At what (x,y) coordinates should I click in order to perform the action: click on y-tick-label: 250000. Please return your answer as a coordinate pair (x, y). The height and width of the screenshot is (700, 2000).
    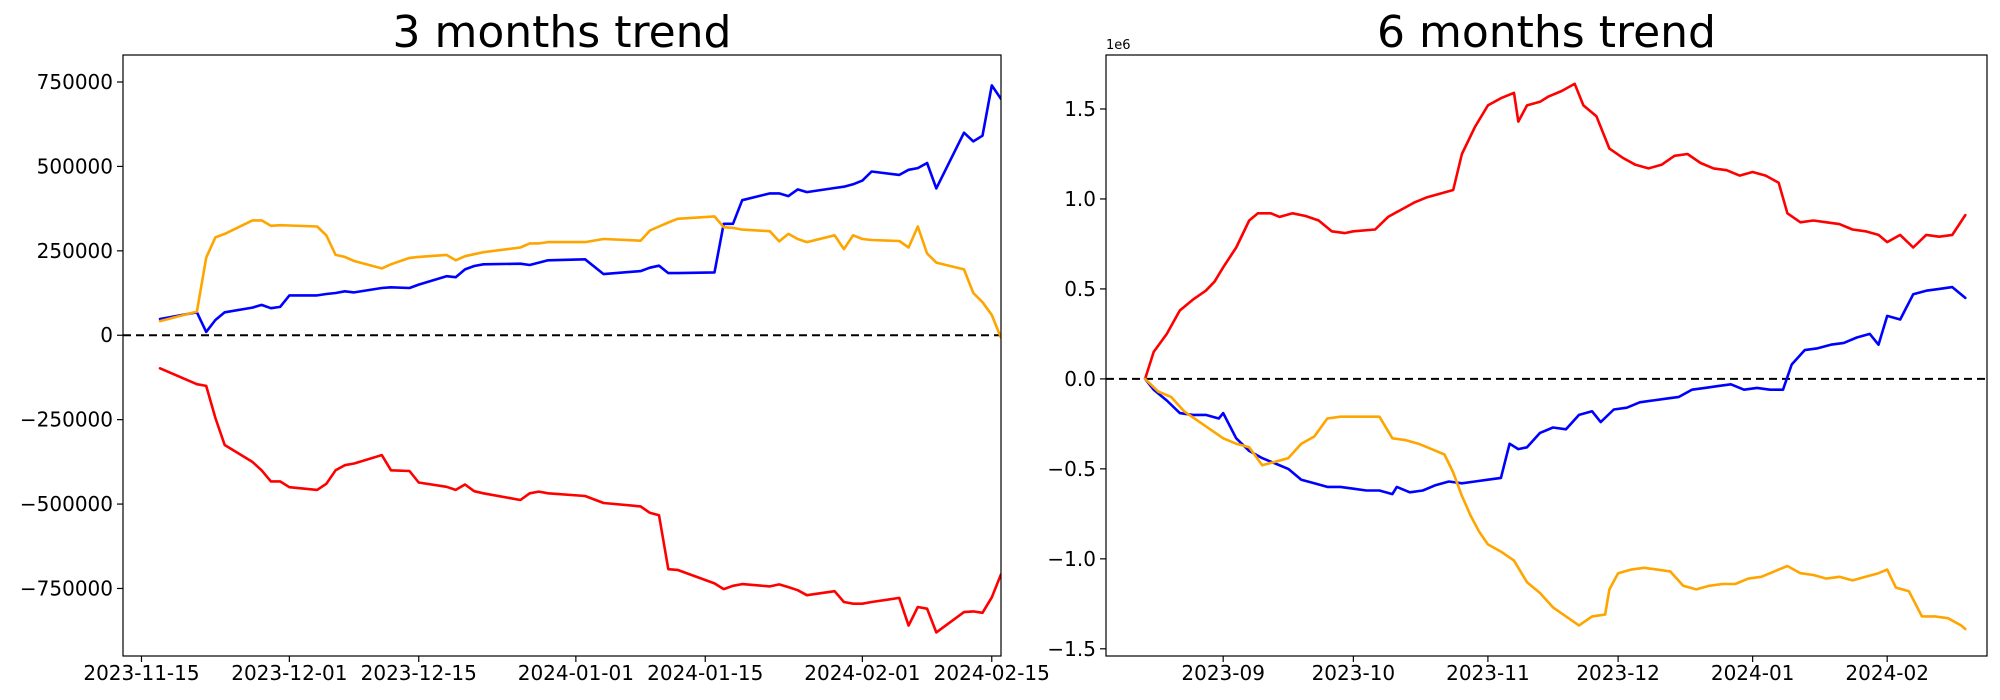
    Looking at the image, I should click on (75, 251).